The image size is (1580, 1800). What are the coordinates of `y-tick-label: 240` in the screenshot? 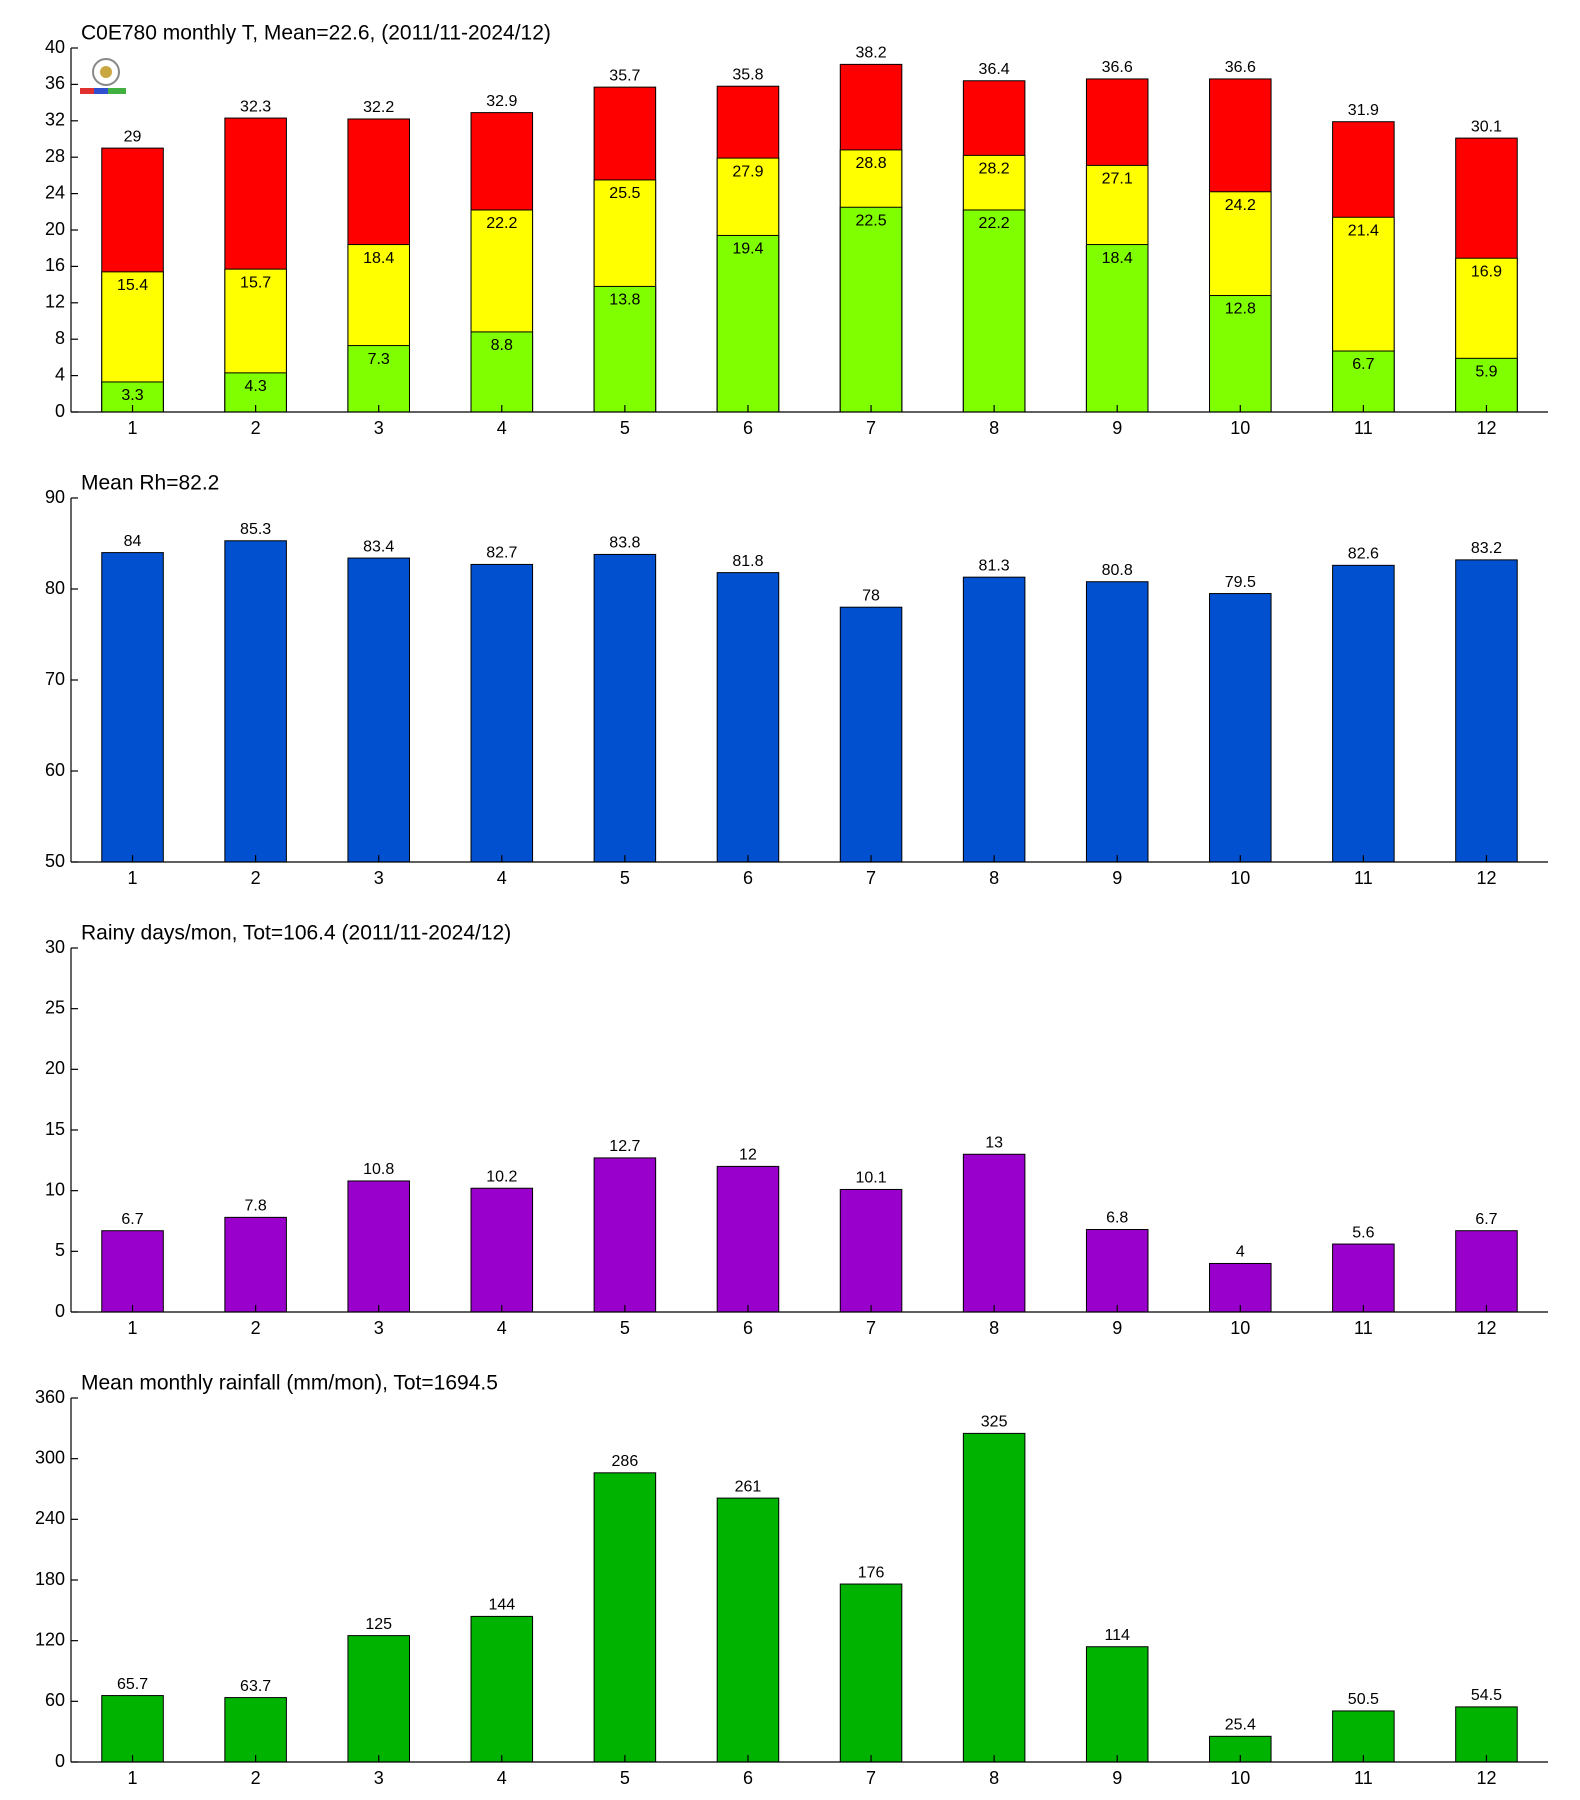 It's located at (50, 1518).